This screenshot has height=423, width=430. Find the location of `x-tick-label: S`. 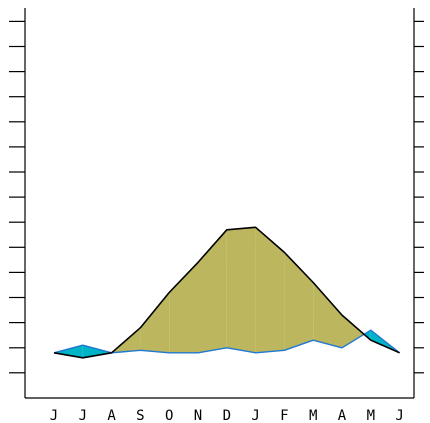

x-tick-label: S is located at coordinates (140, 415).